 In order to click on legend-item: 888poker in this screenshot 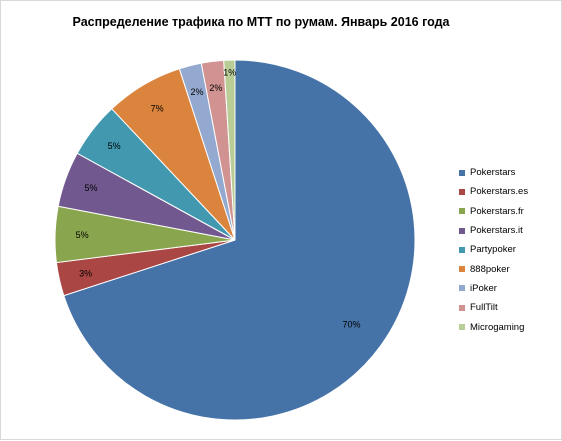, I will do `click(493, 268)`.